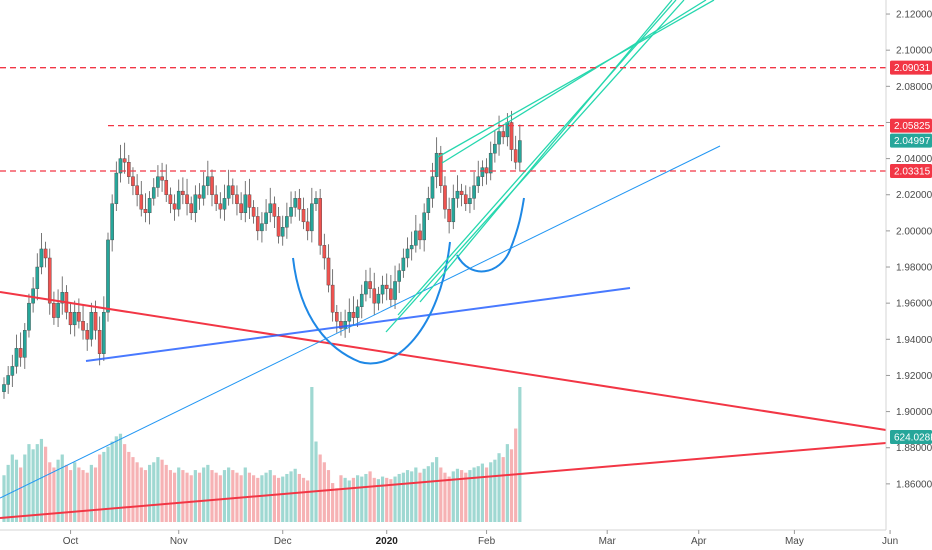  I want to click on price-badge-label: 624.028K, so click(913, 438).